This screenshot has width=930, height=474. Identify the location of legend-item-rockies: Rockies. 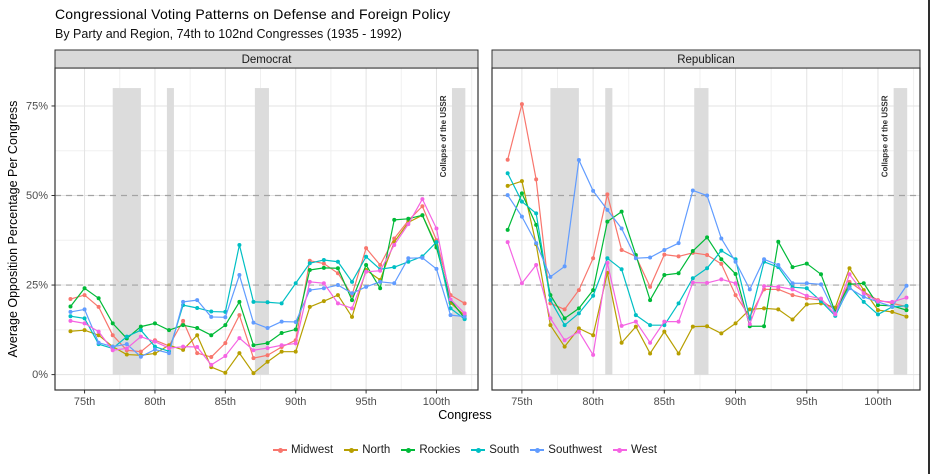
(430, 450).